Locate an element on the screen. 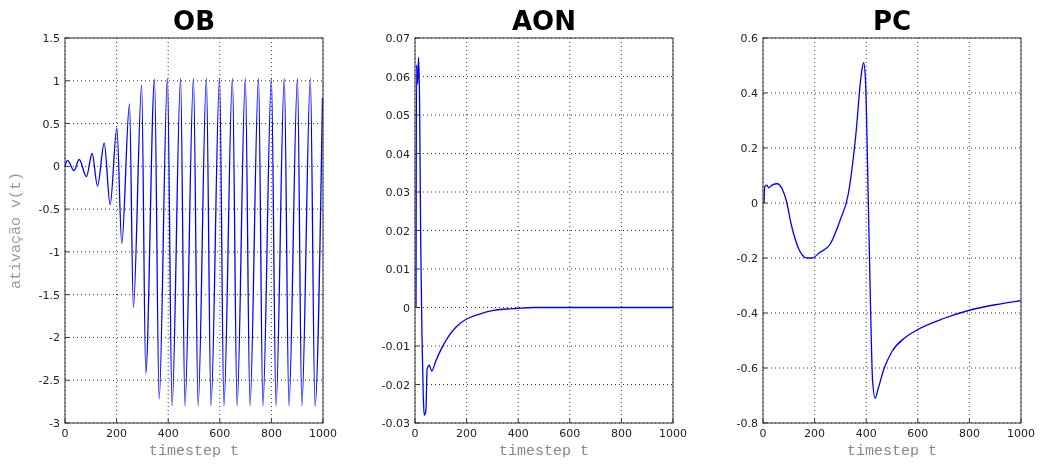  y-tick-label: 1 is located at coordinates (56, 81).